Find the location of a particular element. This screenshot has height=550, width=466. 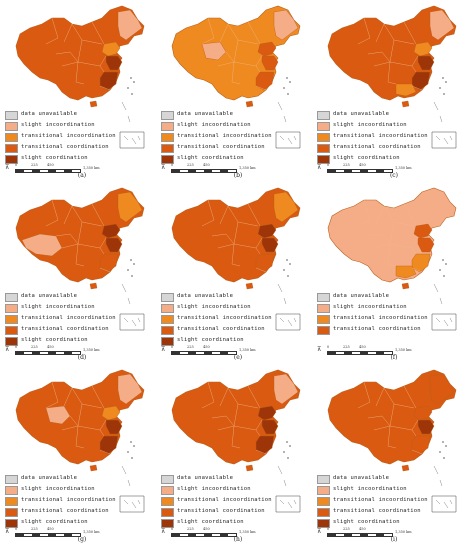

china-choropleth-map is located at coordinates (236, 420).